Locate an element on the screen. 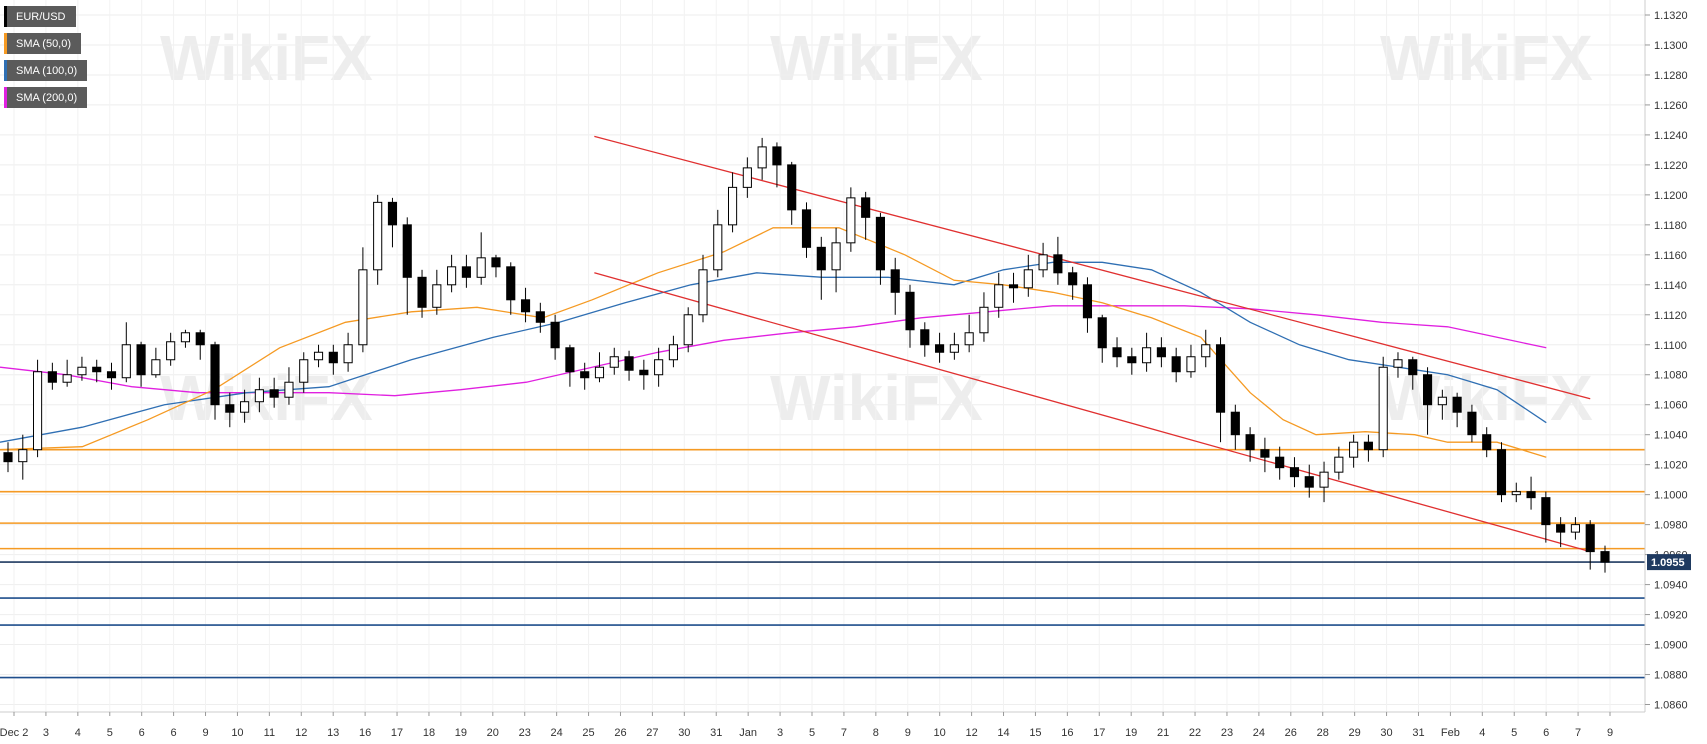  legend-label: EUR/USD is located at coordinates (41, 16).